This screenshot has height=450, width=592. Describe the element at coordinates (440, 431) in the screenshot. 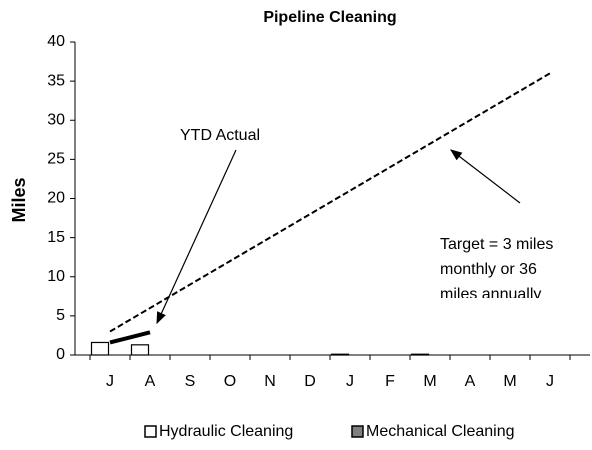

I see `legend-label: Mechanical Cleaning` at that location.